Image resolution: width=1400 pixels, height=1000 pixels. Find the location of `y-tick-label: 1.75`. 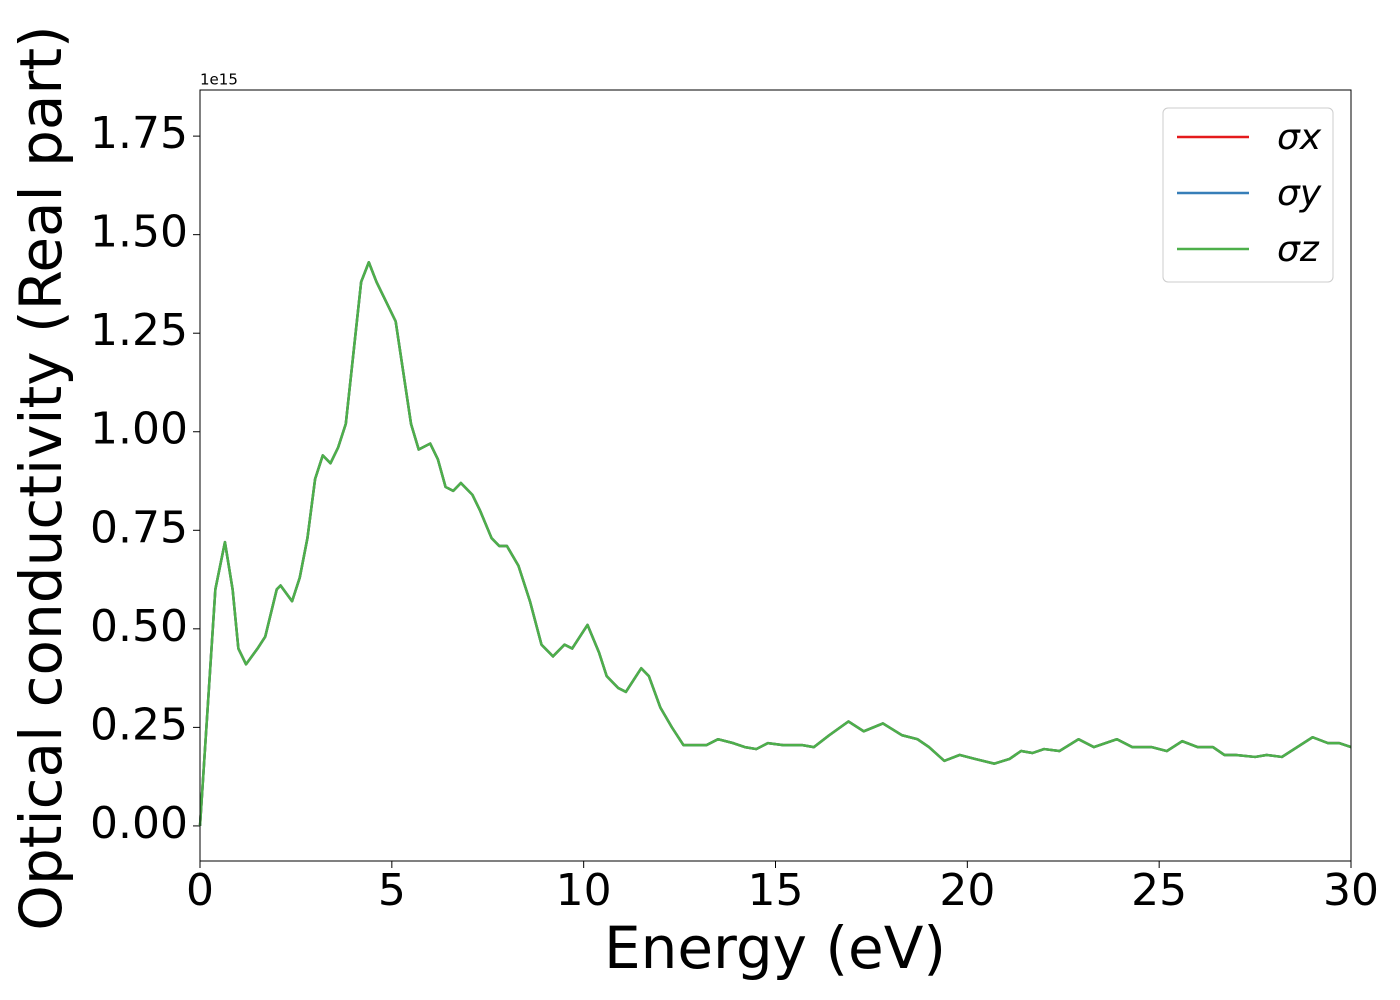

y-tick-label: 1.75 is located at coordinates (139, 133).